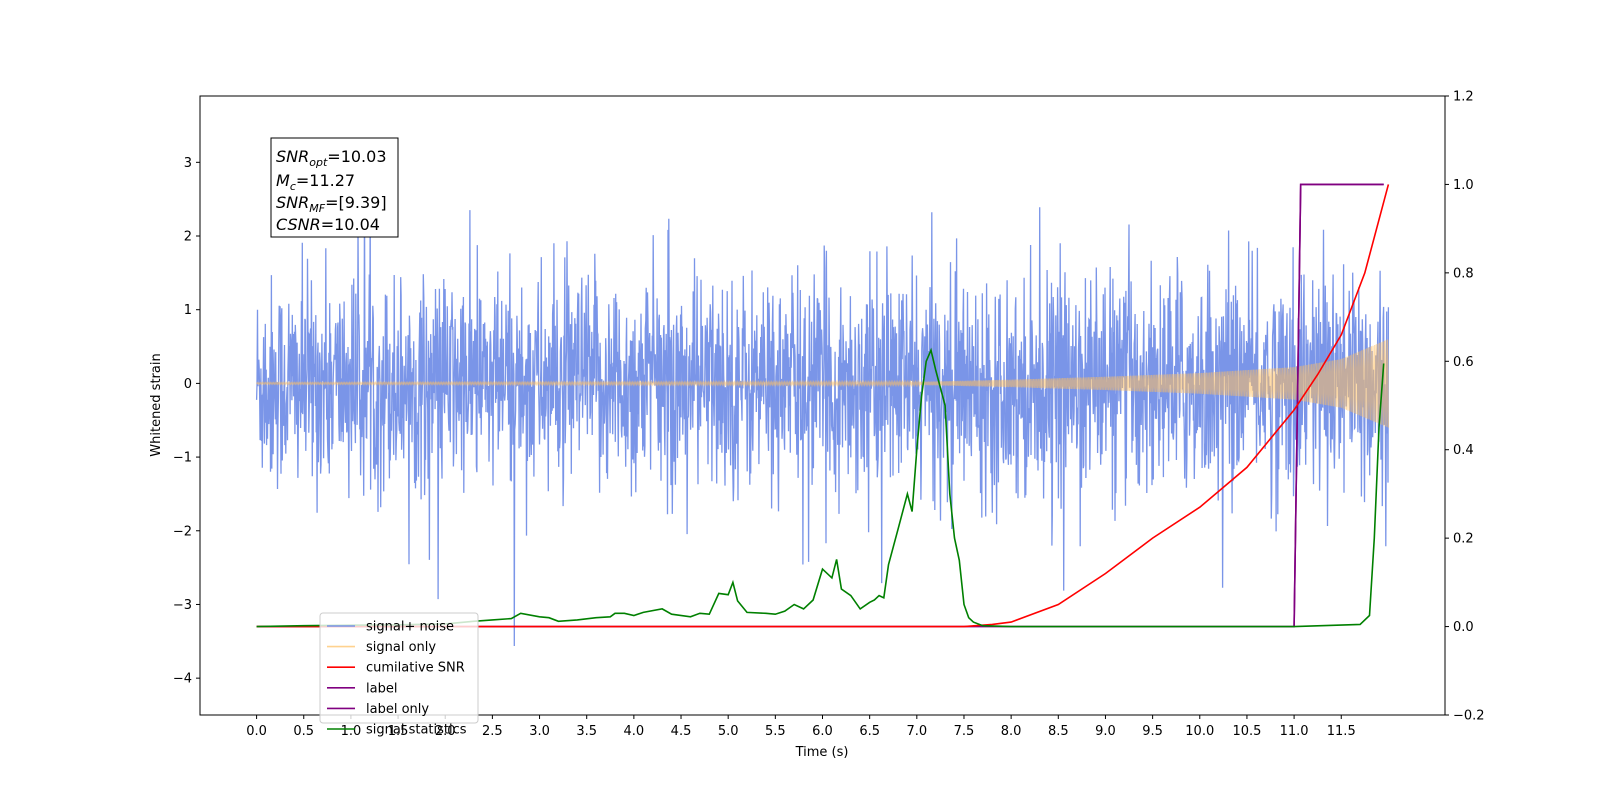 The image size is (1600, 800). What do you see at coordinates (1246, 731) in the screenshot?
I see `x-tick-label: 10.5` at bounding box center [1246, 731].